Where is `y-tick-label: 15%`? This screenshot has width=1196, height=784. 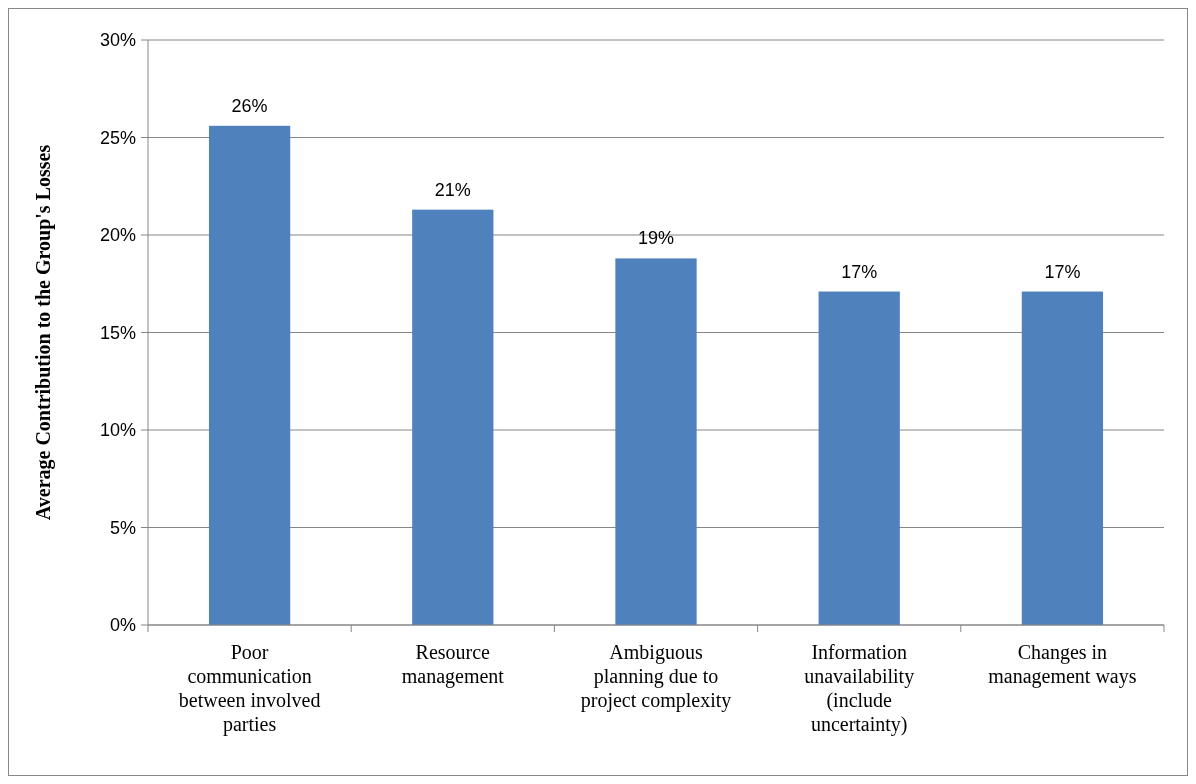 y-tick-label: 15% is located at coordinates (117, 332).